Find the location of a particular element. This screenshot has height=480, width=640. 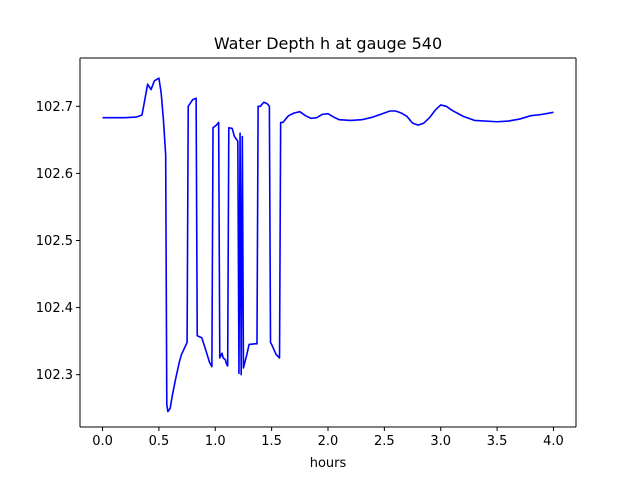

y-axis-ticks: 102.3 102.4 102.5 102.6 102.7 is located at coordinates (58, 241).